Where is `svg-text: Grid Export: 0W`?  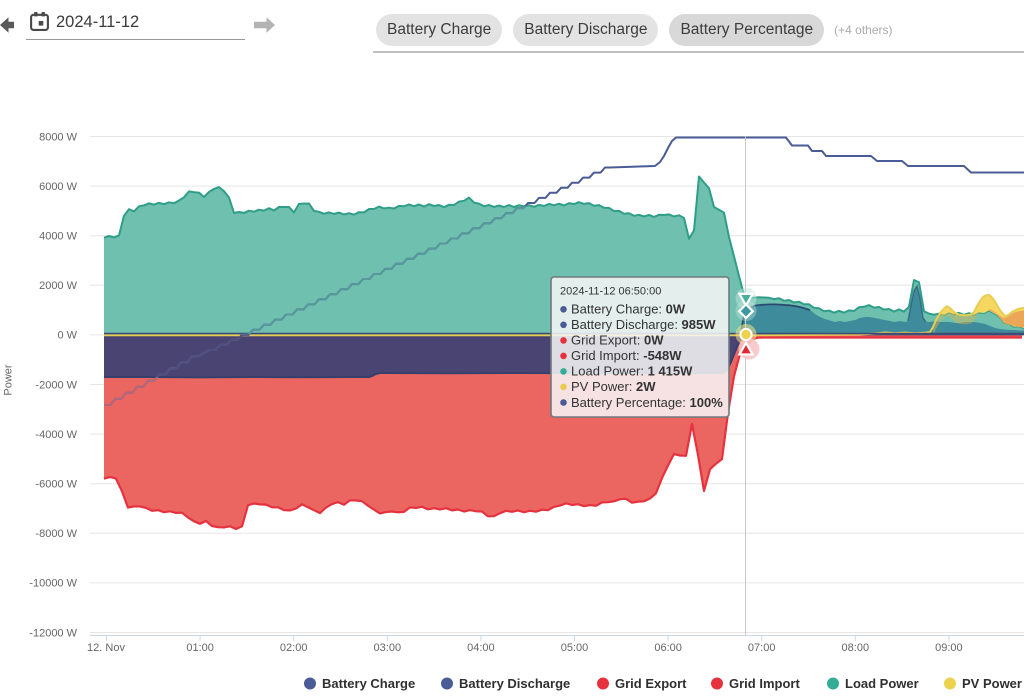
svg-text: Grid Export: 0W is located at coordinates (617, 340).